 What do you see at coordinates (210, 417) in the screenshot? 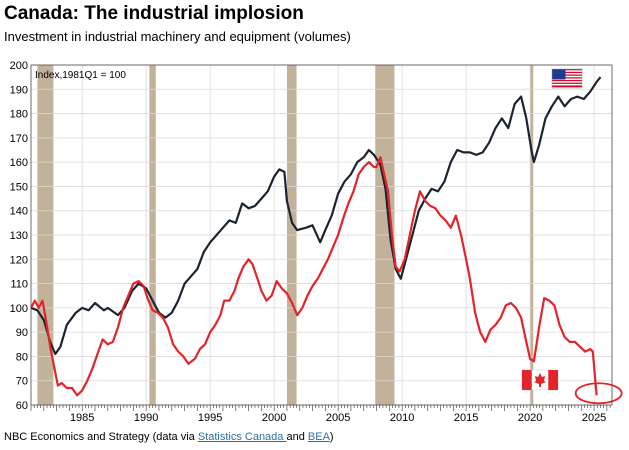
I see `x-tick-label-1995: 1995` at bounding box center [210, 417].